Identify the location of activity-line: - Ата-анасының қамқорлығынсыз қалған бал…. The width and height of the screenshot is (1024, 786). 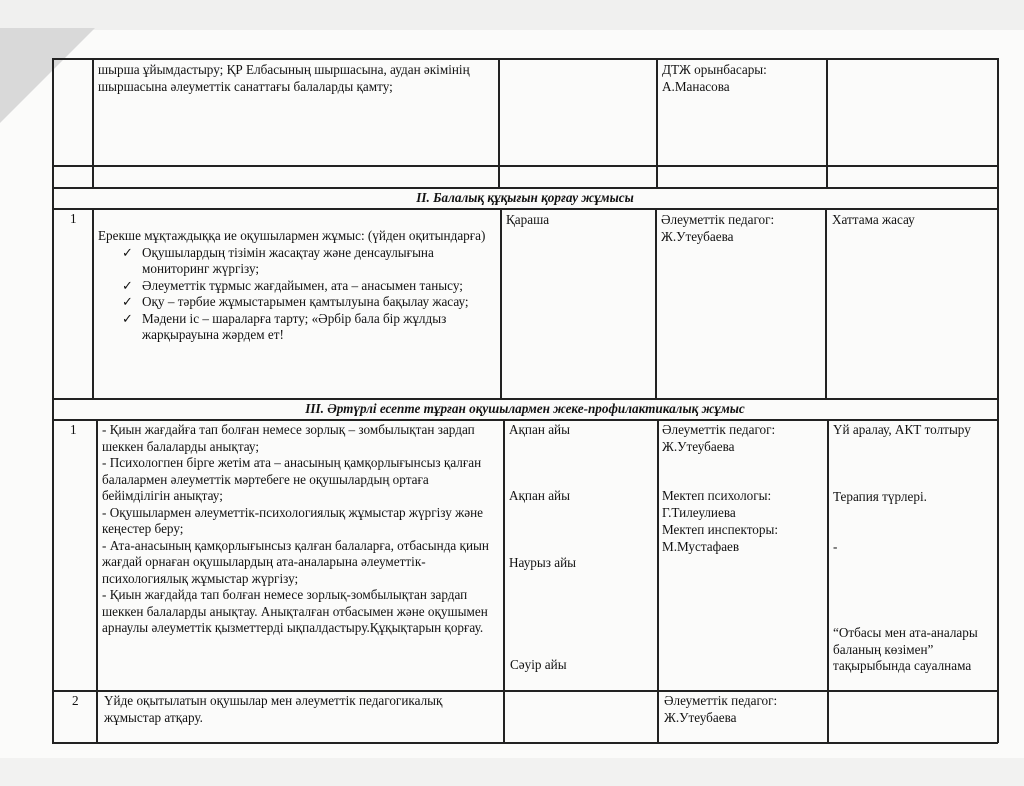
(295, 561).